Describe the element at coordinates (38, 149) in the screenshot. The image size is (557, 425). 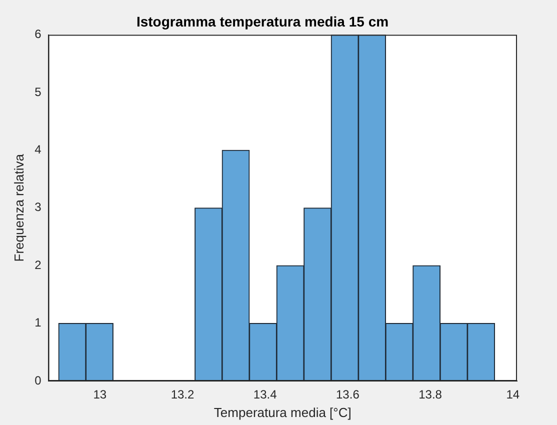
I see `y-tick-label: 4` at that location.